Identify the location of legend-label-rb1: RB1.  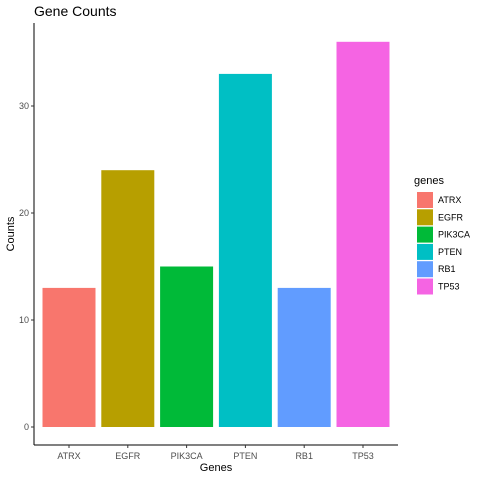
(447, 269).